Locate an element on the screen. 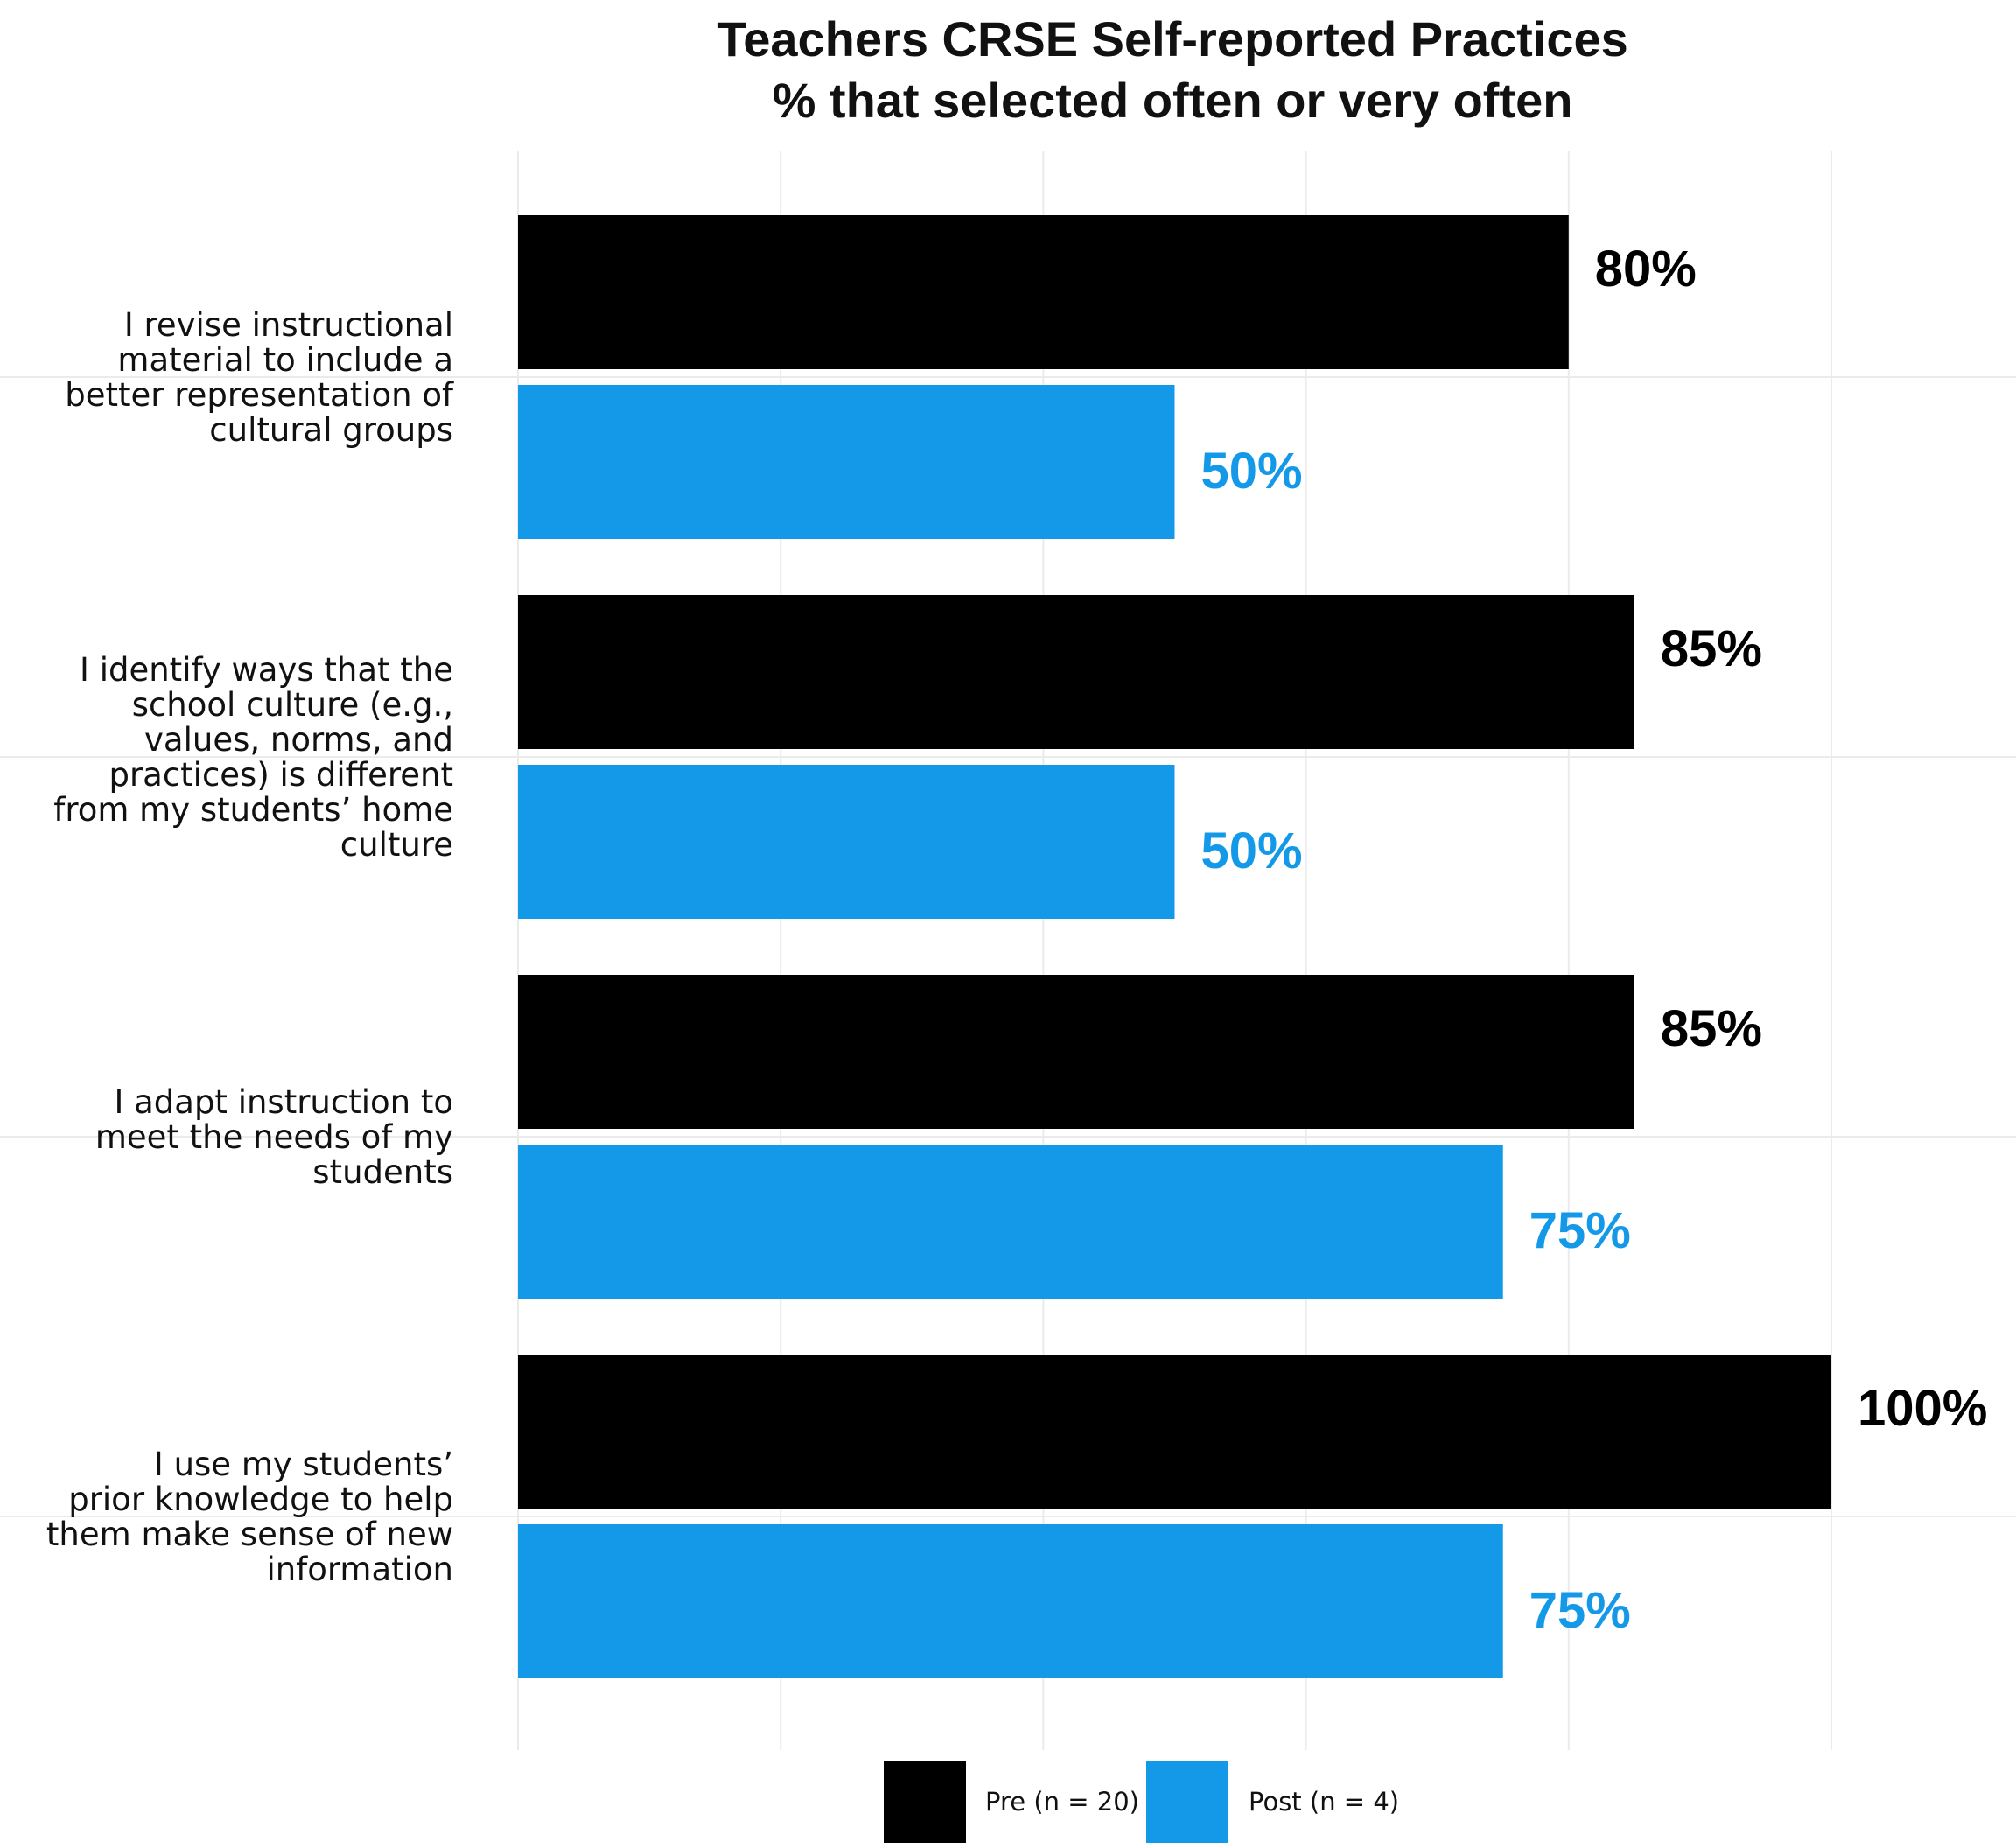  legend-item: Pre (n = 20) is located at coordinates (1011, 1801).